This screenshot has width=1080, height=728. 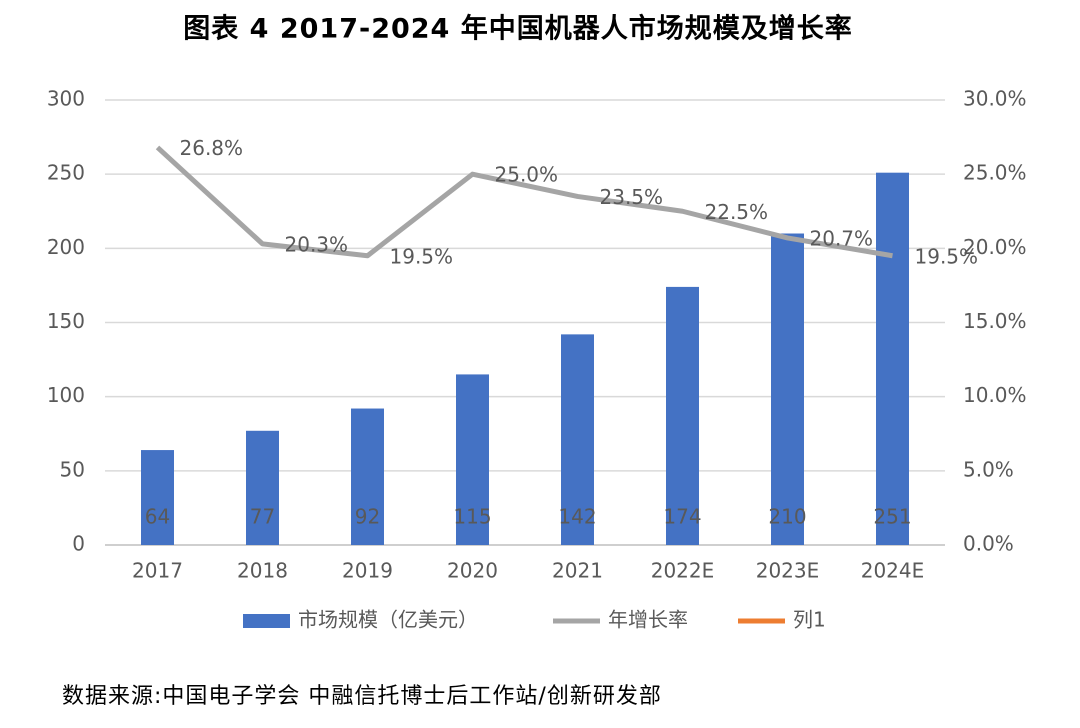 I want to click on bar-value-label: 142, so click(x=577, y=517).